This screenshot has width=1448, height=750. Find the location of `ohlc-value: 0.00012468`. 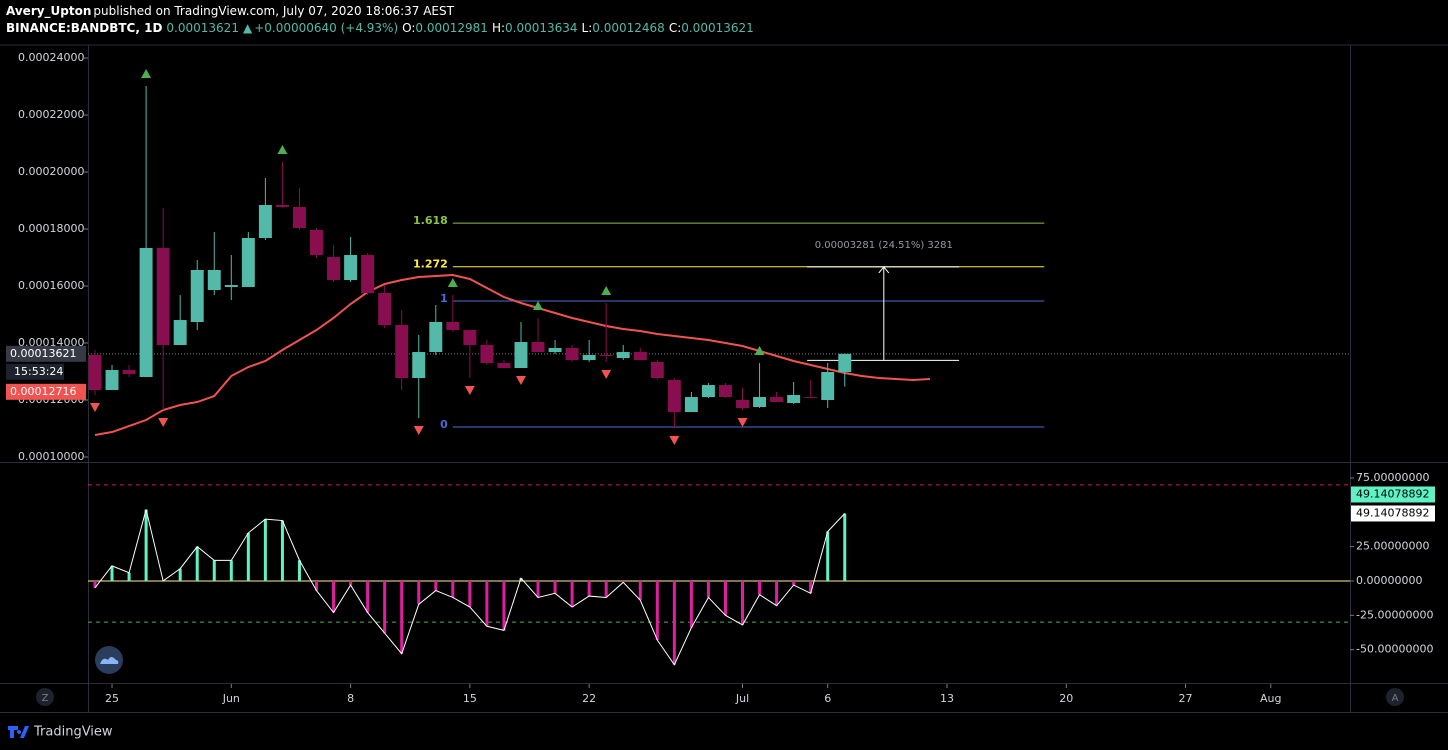

ohlc-value: 0.00012468 is located at coordinates (628, 28).